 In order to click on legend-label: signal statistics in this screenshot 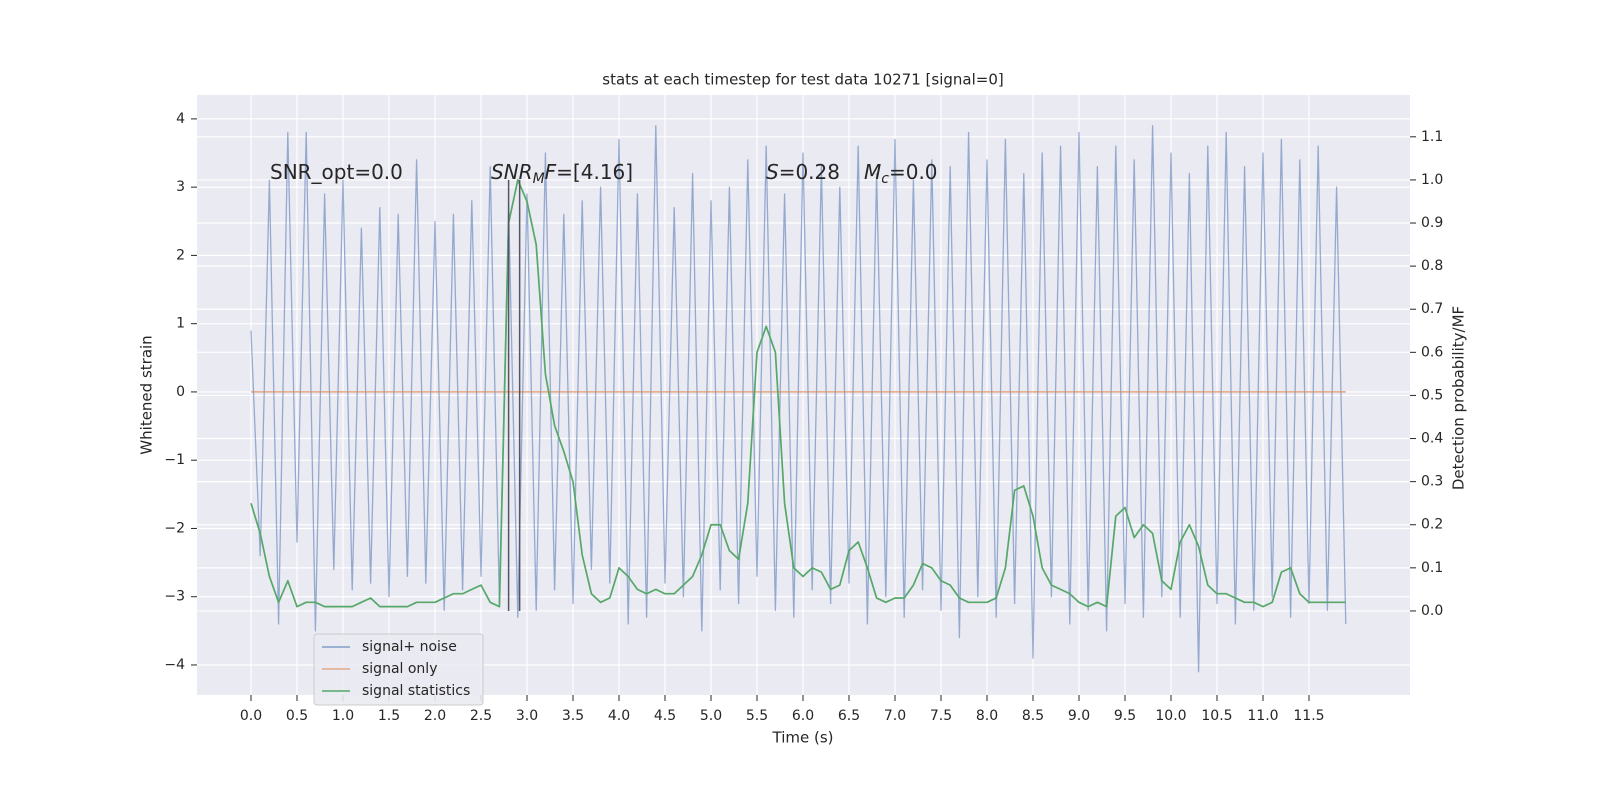, I will do `click(416, 691)`.